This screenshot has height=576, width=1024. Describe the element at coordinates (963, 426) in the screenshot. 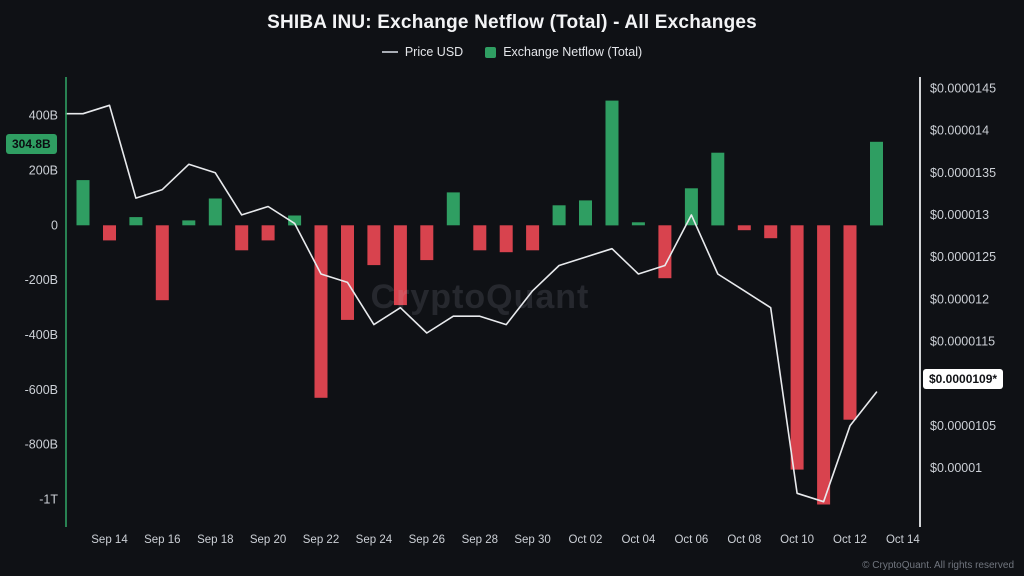

I see `right-axis-tick-label: $0.0000105` at that location.